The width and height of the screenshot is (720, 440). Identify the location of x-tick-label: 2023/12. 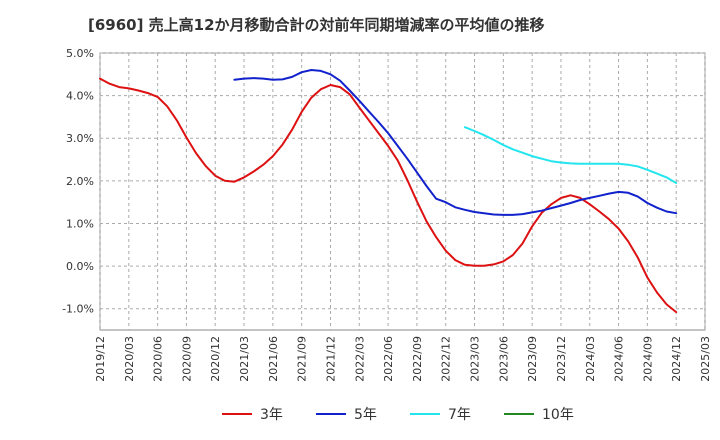
(561, 359).